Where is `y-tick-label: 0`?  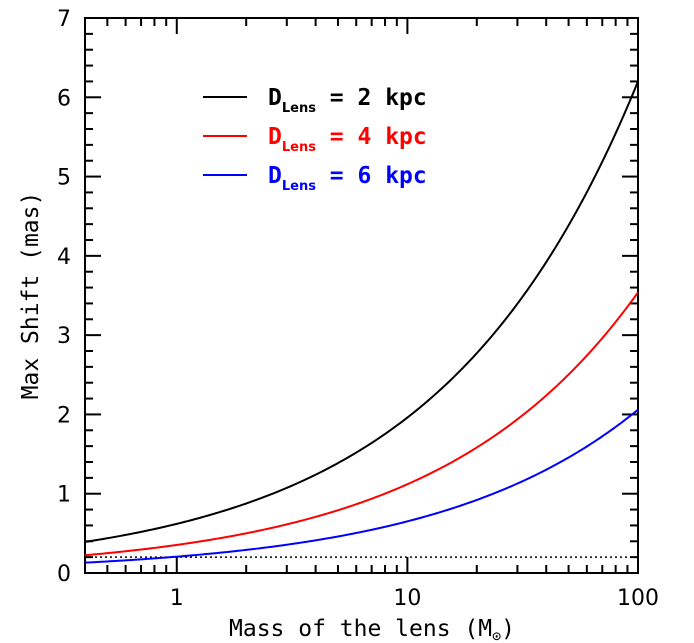
y-tick-label: 0 is located at coordinates (64, 574).